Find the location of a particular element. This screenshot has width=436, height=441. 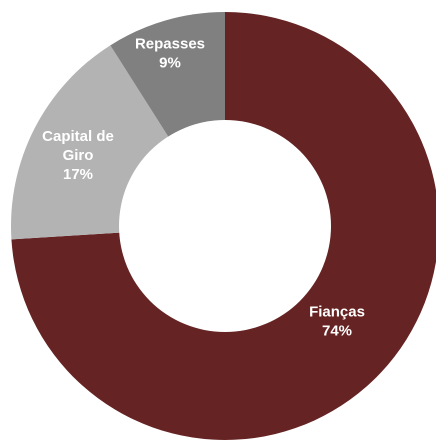

slice-value-label: 17% is located at coordinates (78, 174).